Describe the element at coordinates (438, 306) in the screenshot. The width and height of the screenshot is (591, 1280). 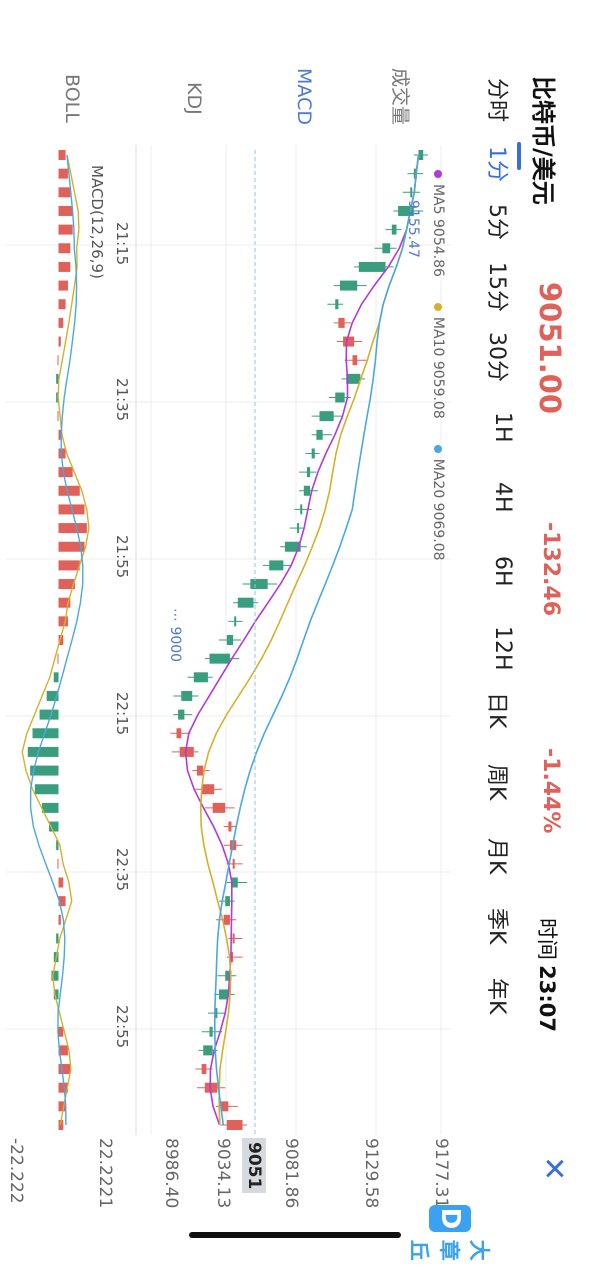
I see `ma10-swatch` at that location.